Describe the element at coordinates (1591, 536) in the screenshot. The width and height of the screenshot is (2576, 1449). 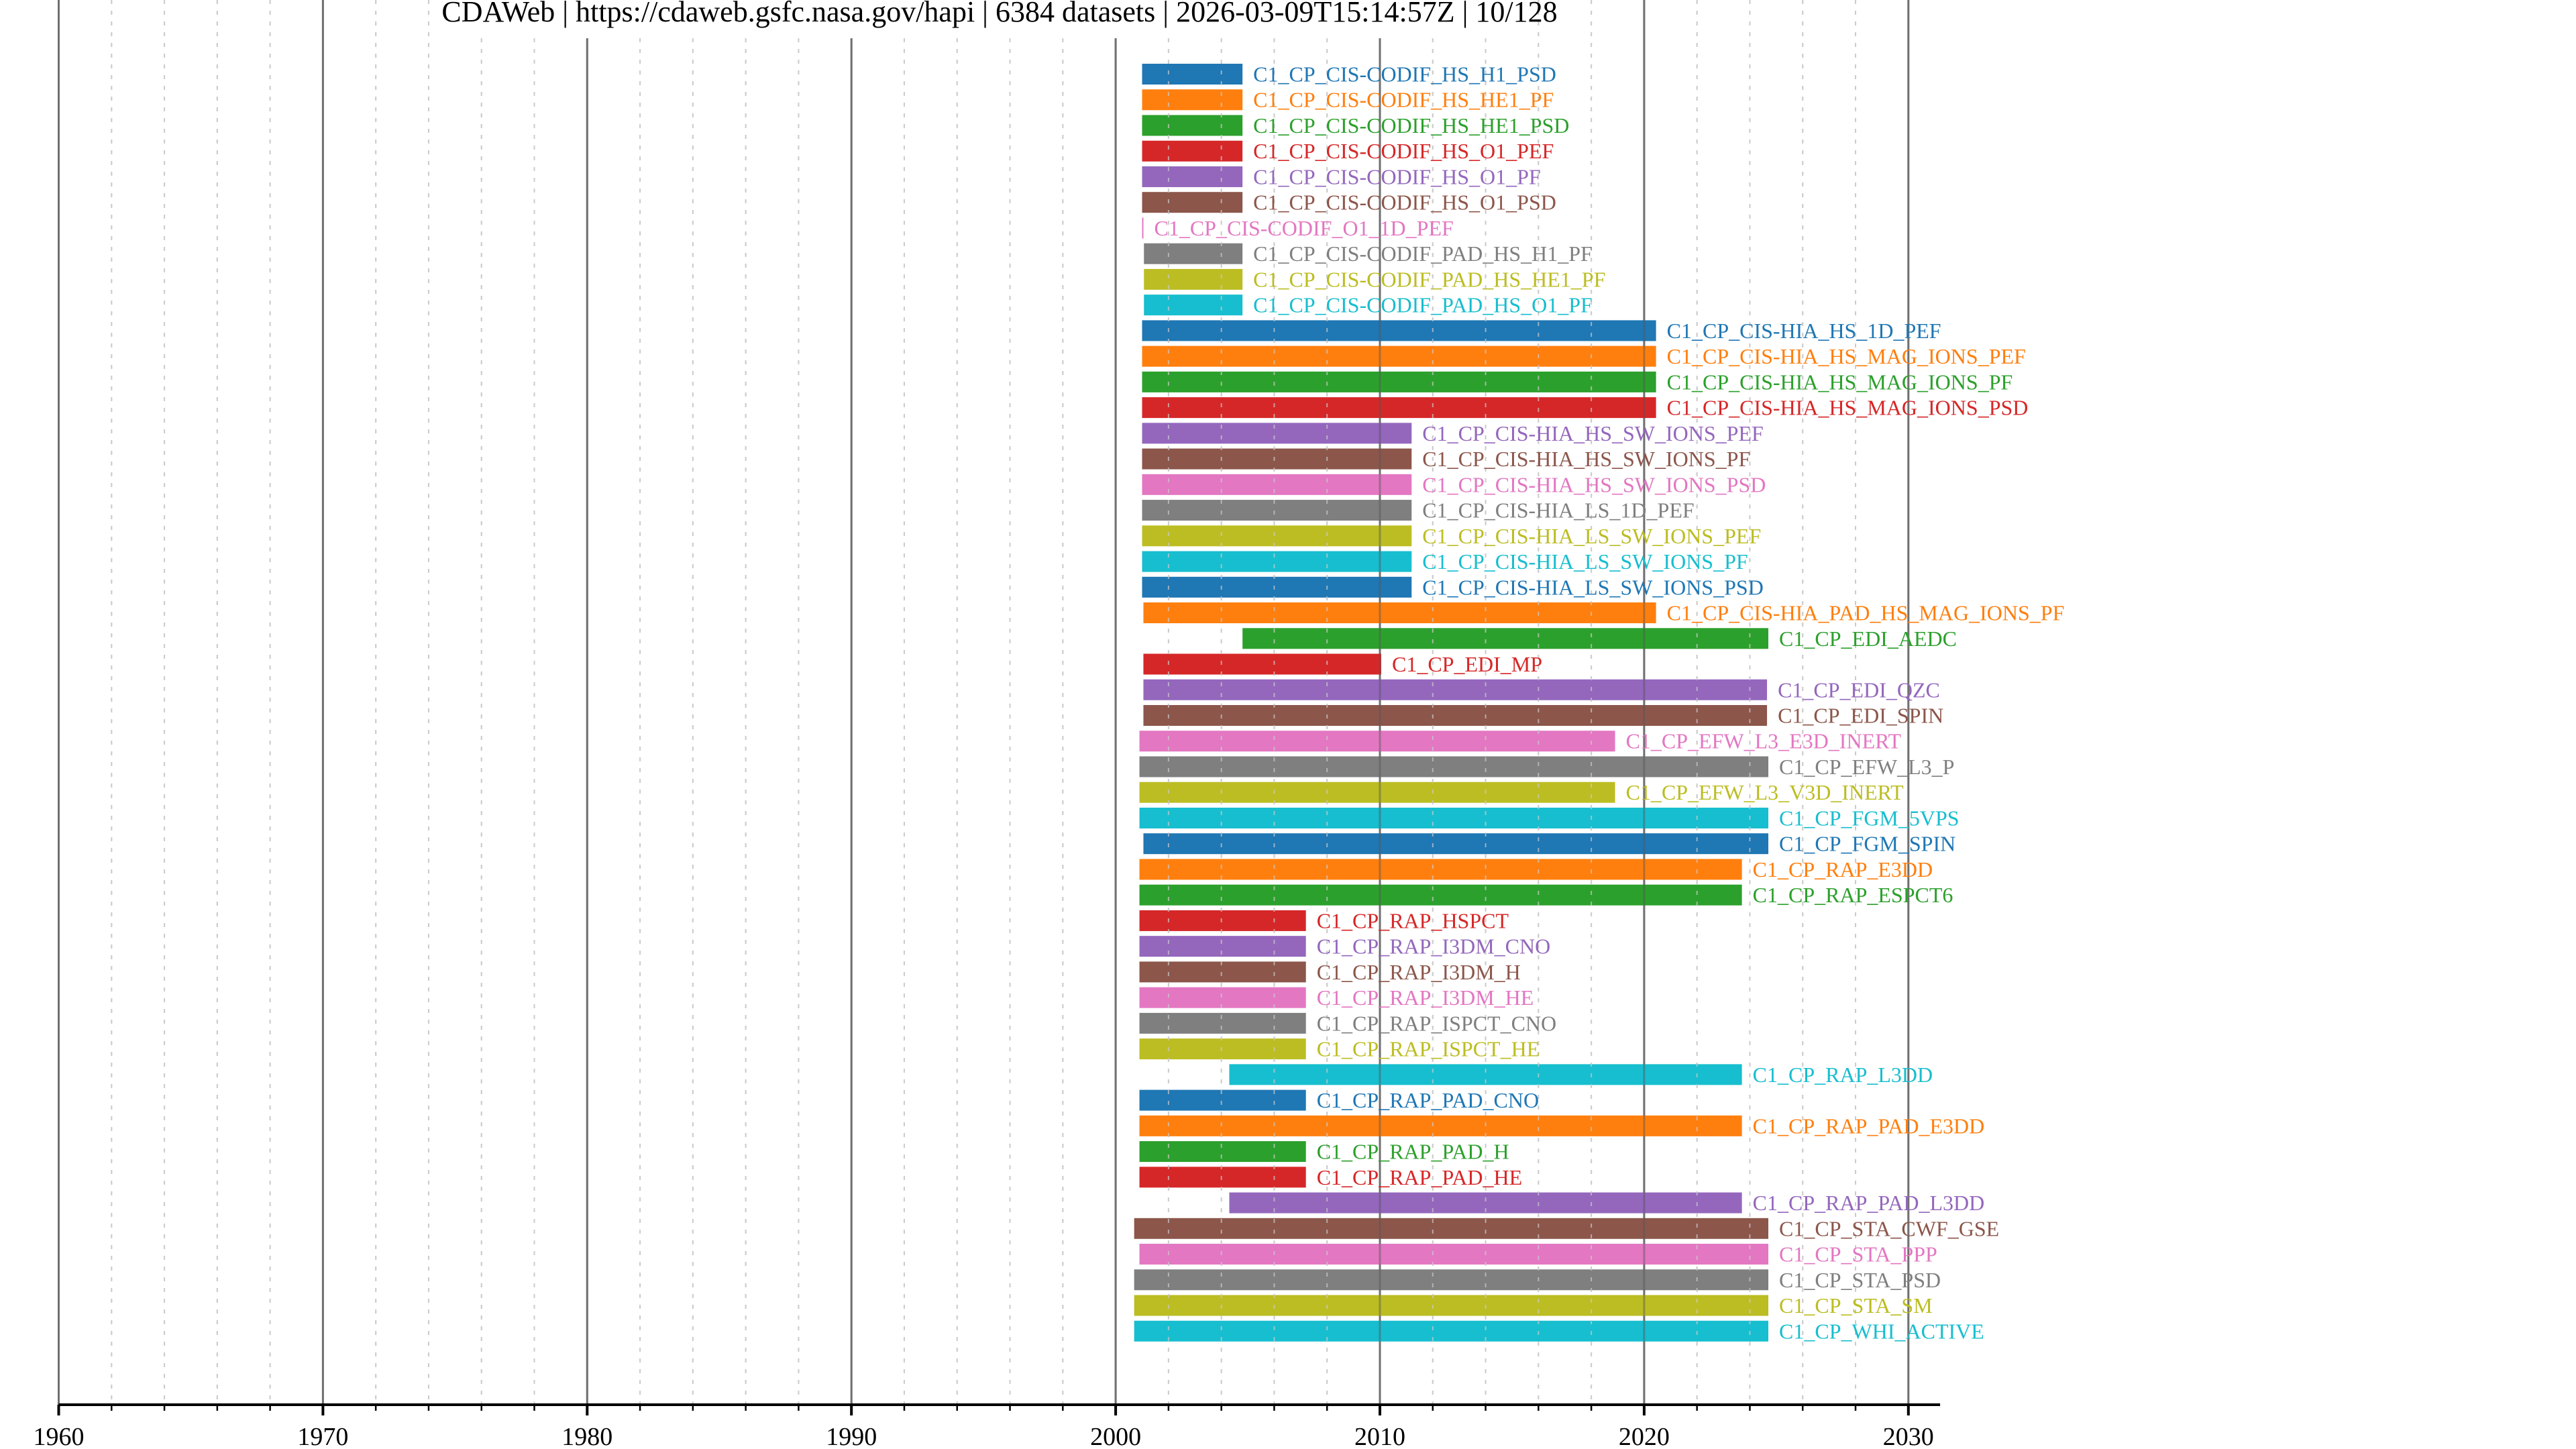
I see `dataset-label: C1_CP_CIS-HIA_LS_SW_IONS_PEF` at that location.